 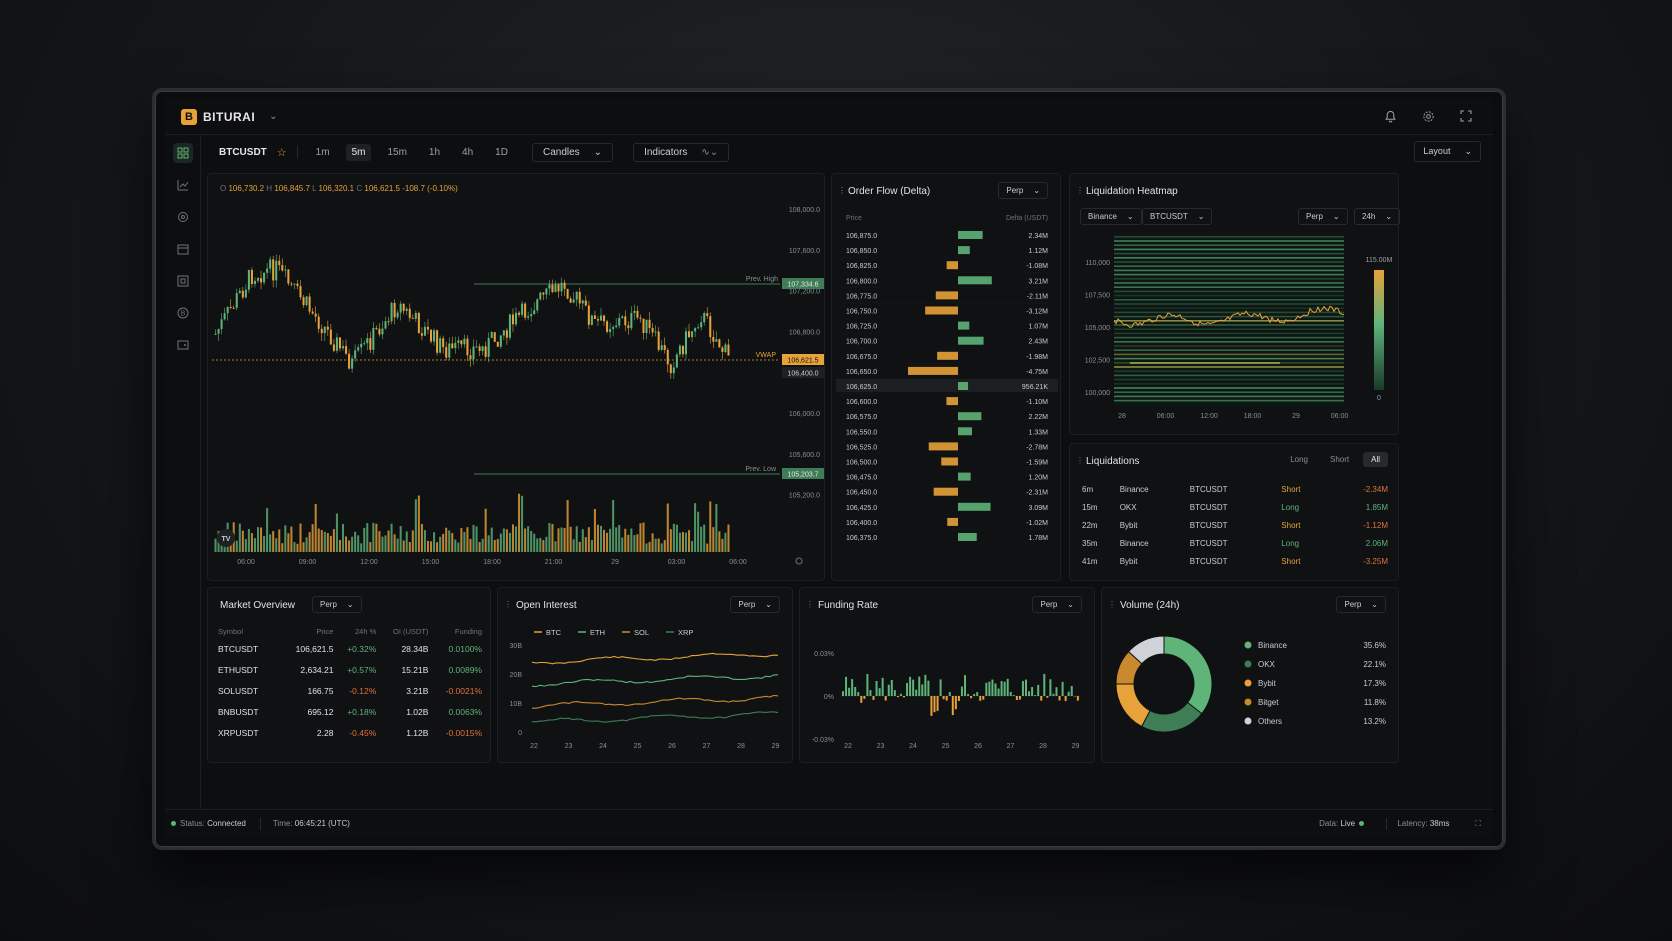 What do you see at coordinates (322, 152) in the screenshot?
I see `tf-1m: 1m` at bounding box center [322, 152].